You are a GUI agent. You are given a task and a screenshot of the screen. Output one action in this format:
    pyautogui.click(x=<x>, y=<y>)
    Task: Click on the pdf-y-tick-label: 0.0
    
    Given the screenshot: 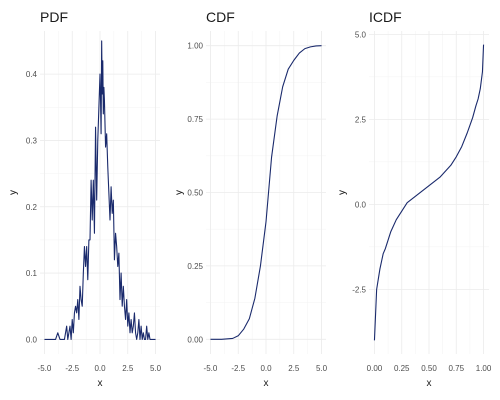 What is the action you would take?
    pyautogui.click(x=32, y=339)
    